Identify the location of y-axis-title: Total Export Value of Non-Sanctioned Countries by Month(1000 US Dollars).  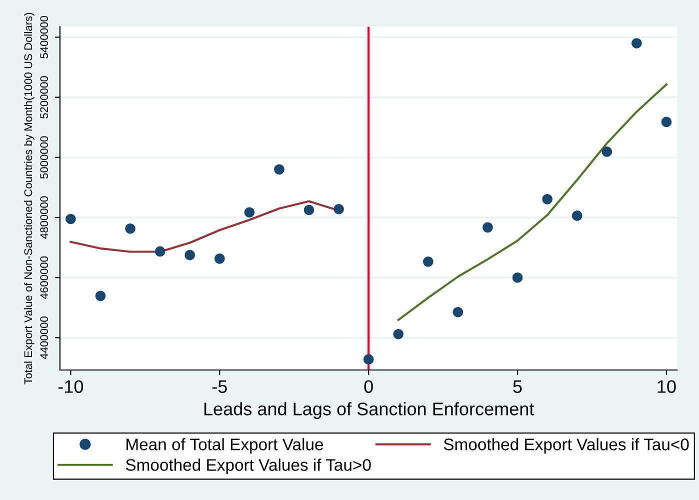
(29, 198).